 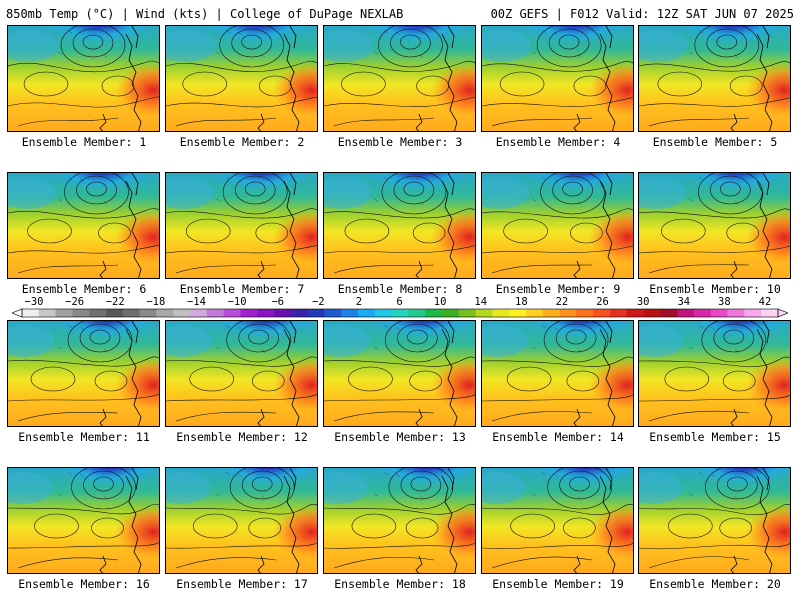 I want to click on colorbar-tick-label: 10, so click(x=440, y=302).